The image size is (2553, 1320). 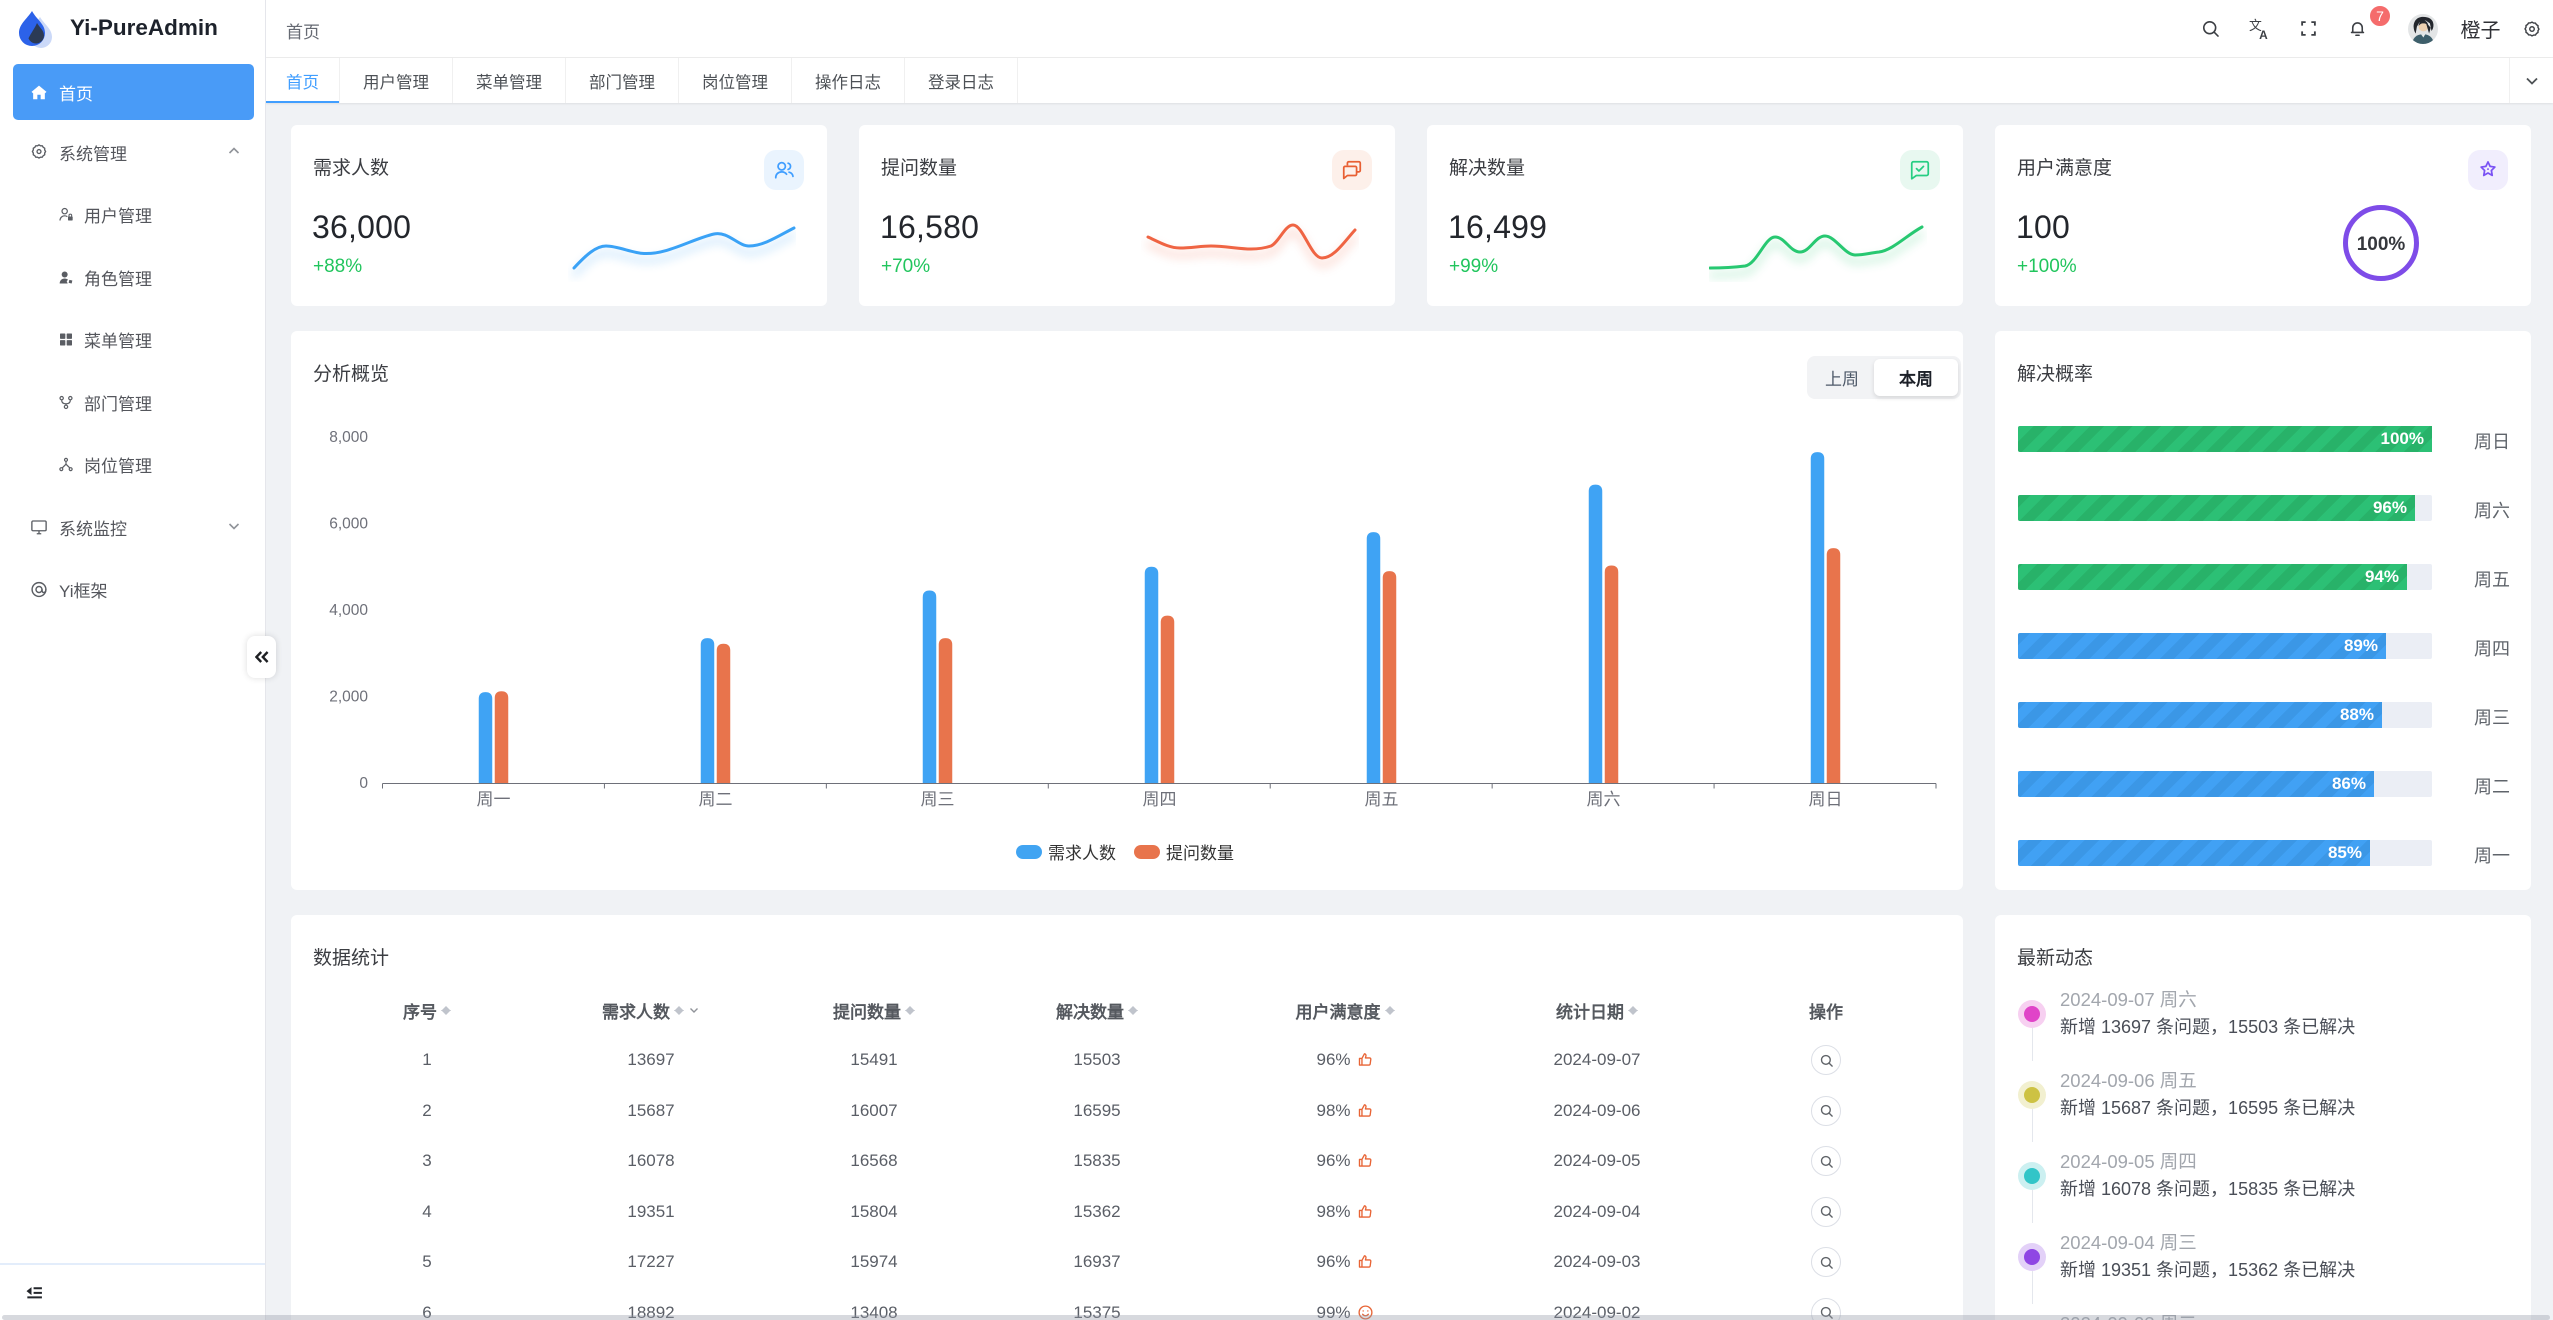 What do you see at coordinates (2255, 25) in the screenshot?
I see `svg-text: 文` at bounding box center [2255, 25].